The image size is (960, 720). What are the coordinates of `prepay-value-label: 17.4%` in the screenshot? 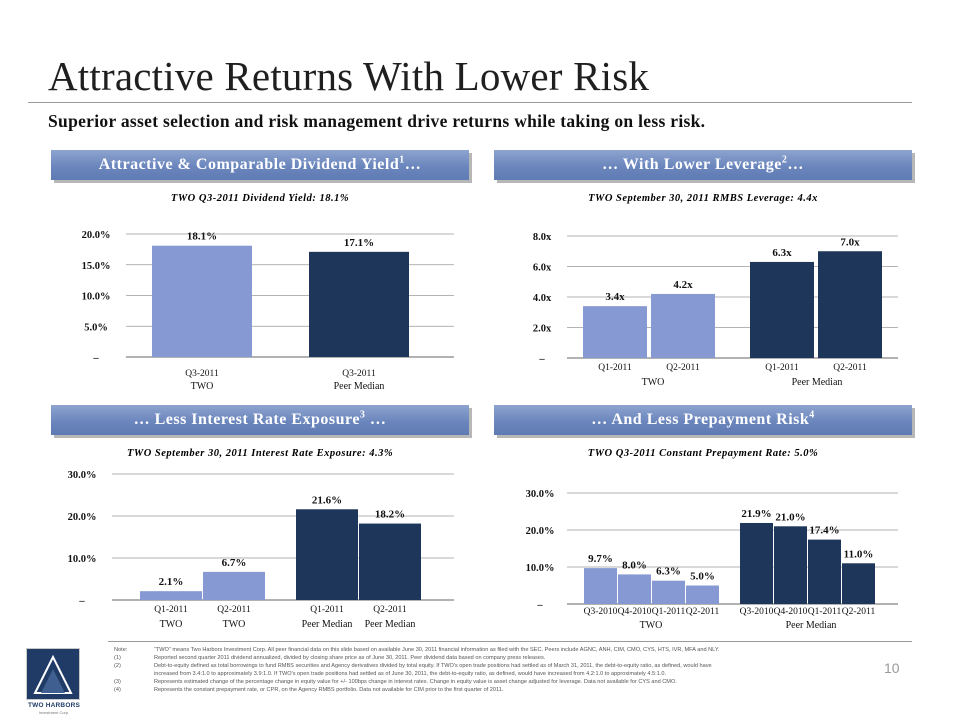 It's located at (824, 531).